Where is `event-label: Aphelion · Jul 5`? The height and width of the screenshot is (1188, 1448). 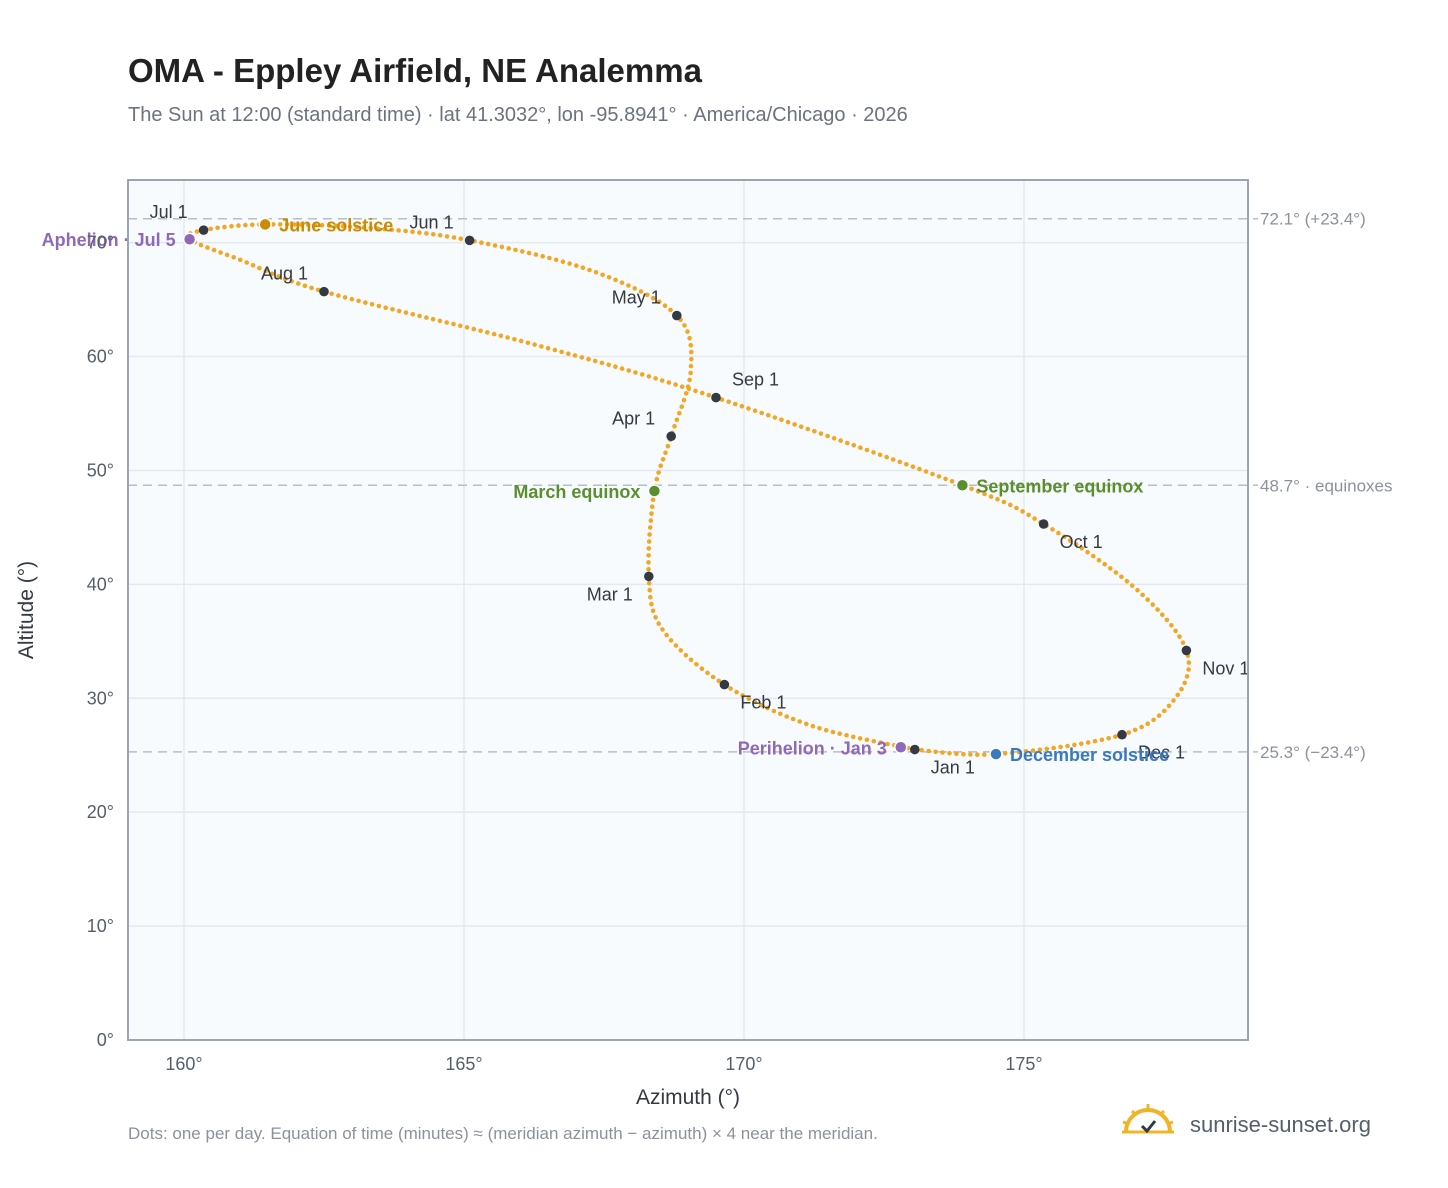 event-label: Aphelion · Jul 5 is located at coordinates (109, 240).